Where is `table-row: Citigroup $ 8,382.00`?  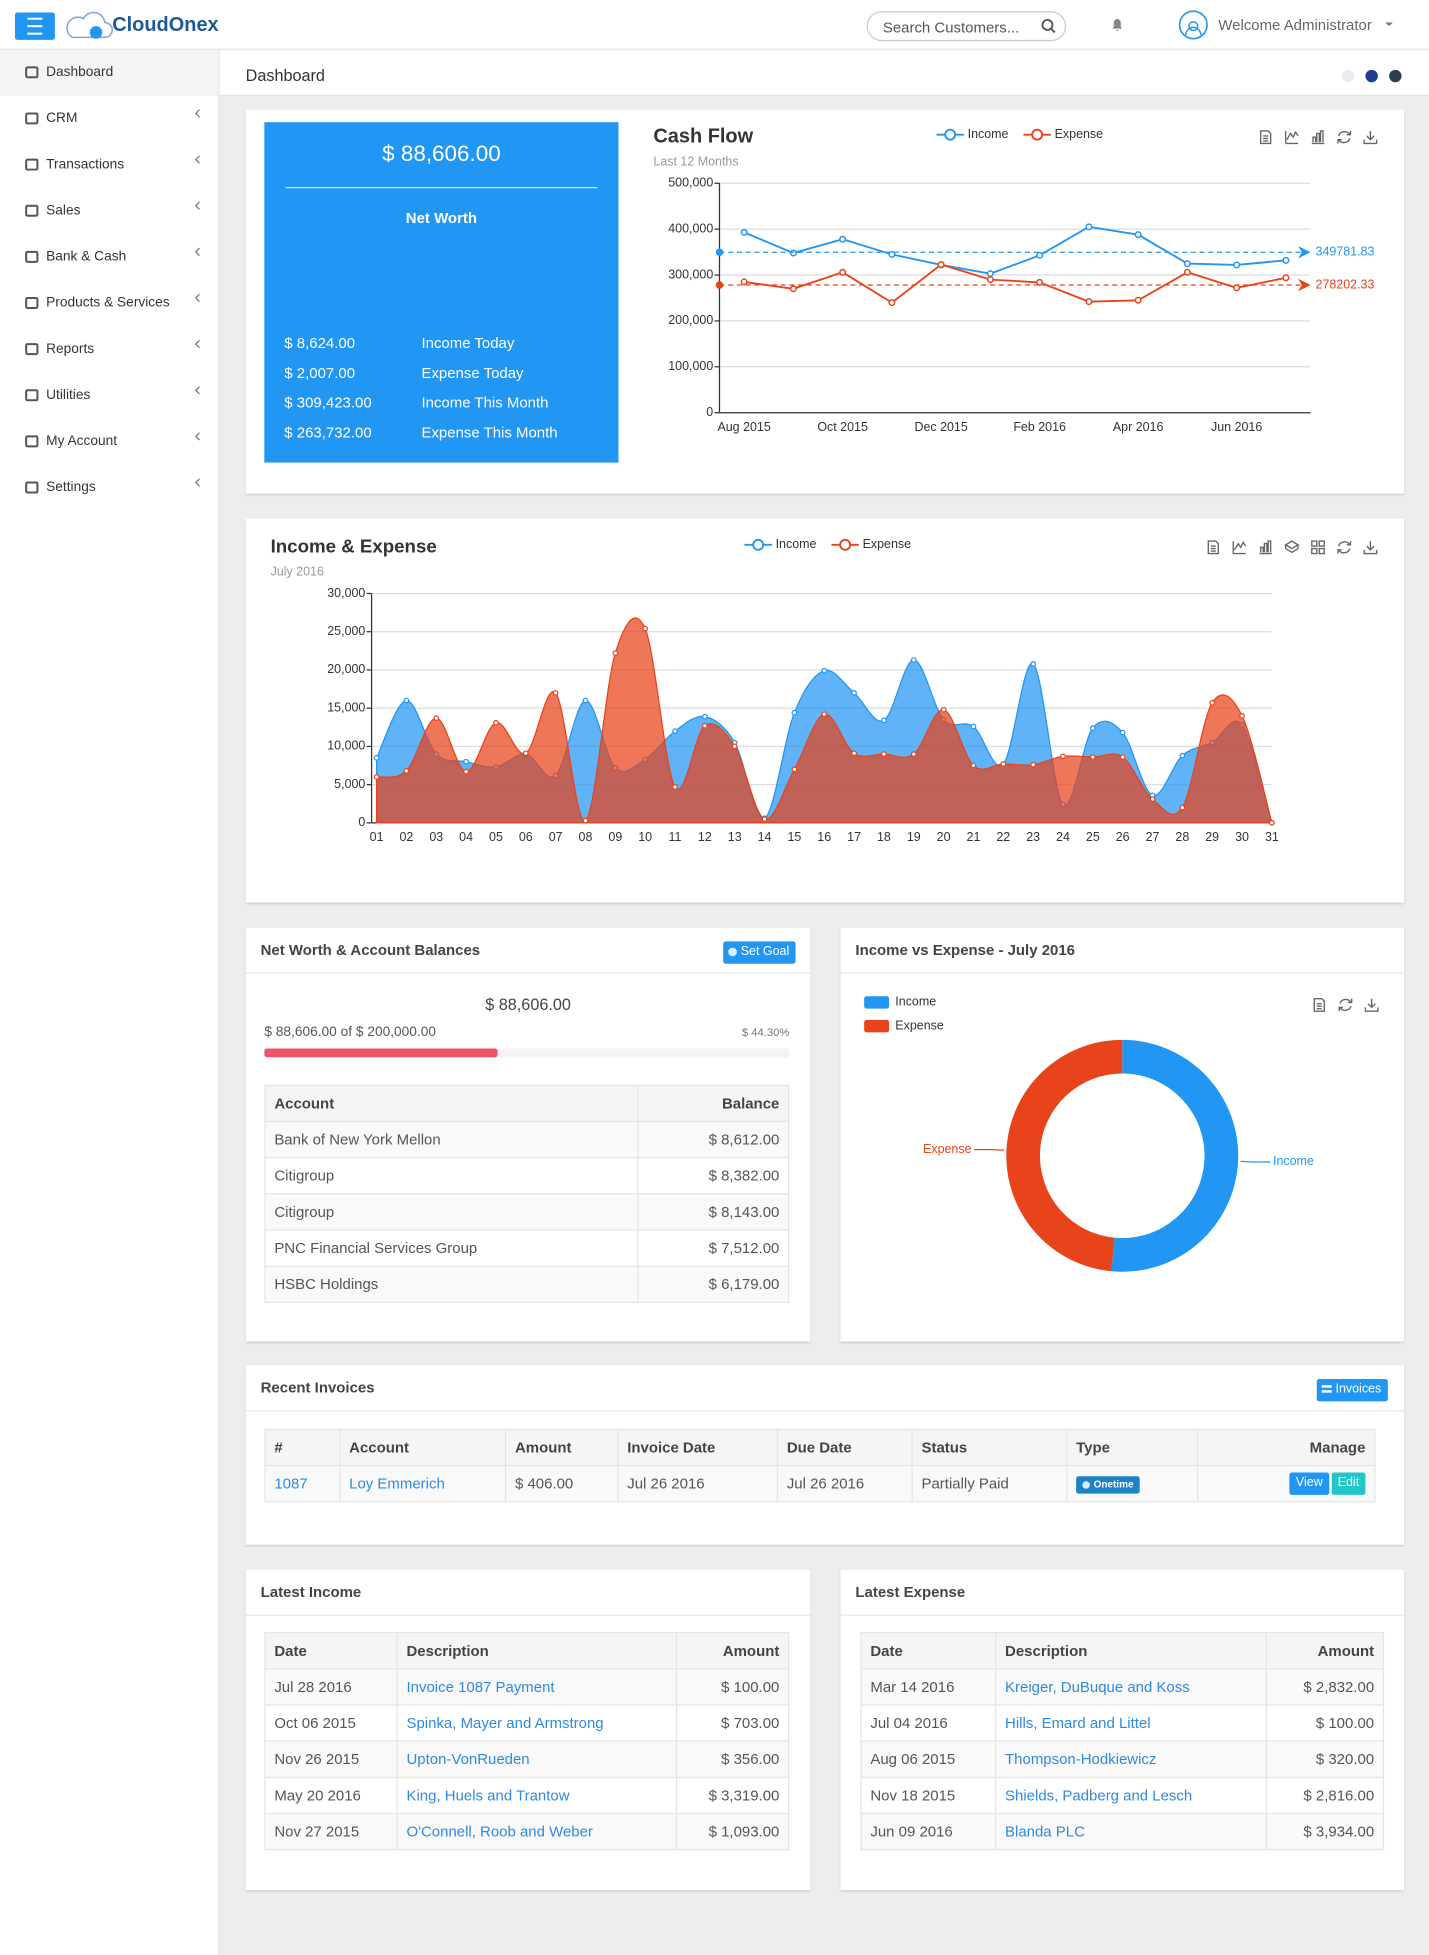
table-row: Citigroup $ 8,382.00 is located at coordinates (527, 1176).